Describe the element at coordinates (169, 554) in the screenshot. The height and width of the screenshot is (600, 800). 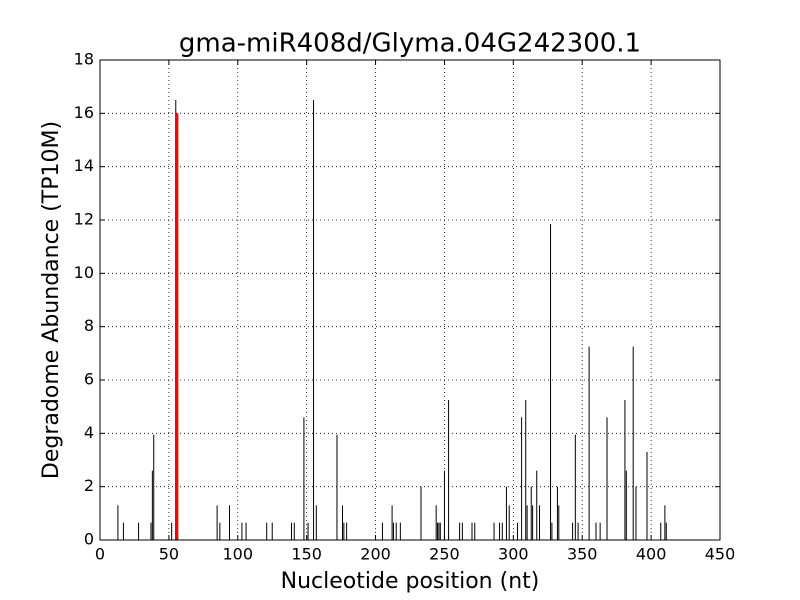
I see `x-tick-label: 50` at that location.